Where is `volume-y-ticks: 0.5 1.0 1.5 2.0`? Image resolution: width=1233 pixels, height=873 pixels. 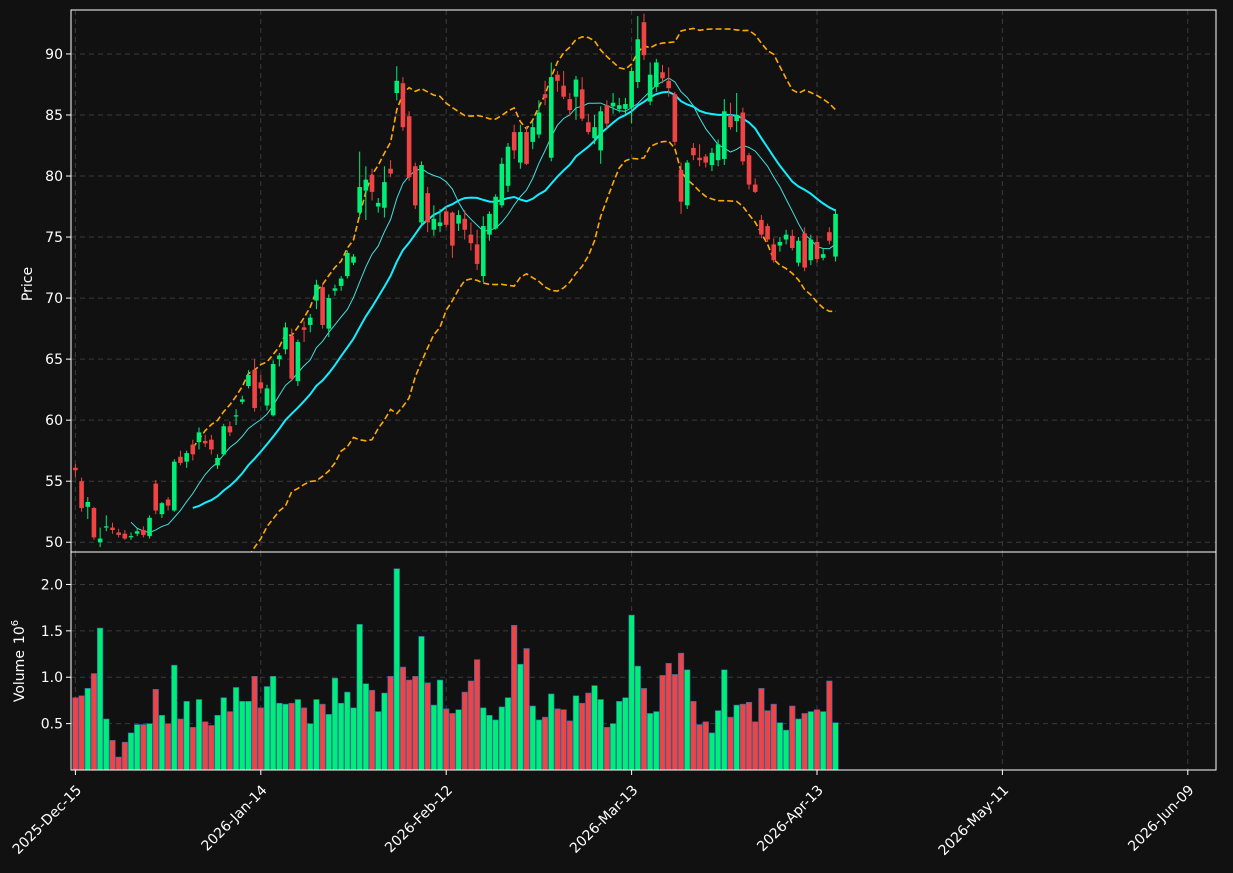
volume-y-ticks: 0.5 1.0 1.5 2.0 is located at coordinates (56, 655).